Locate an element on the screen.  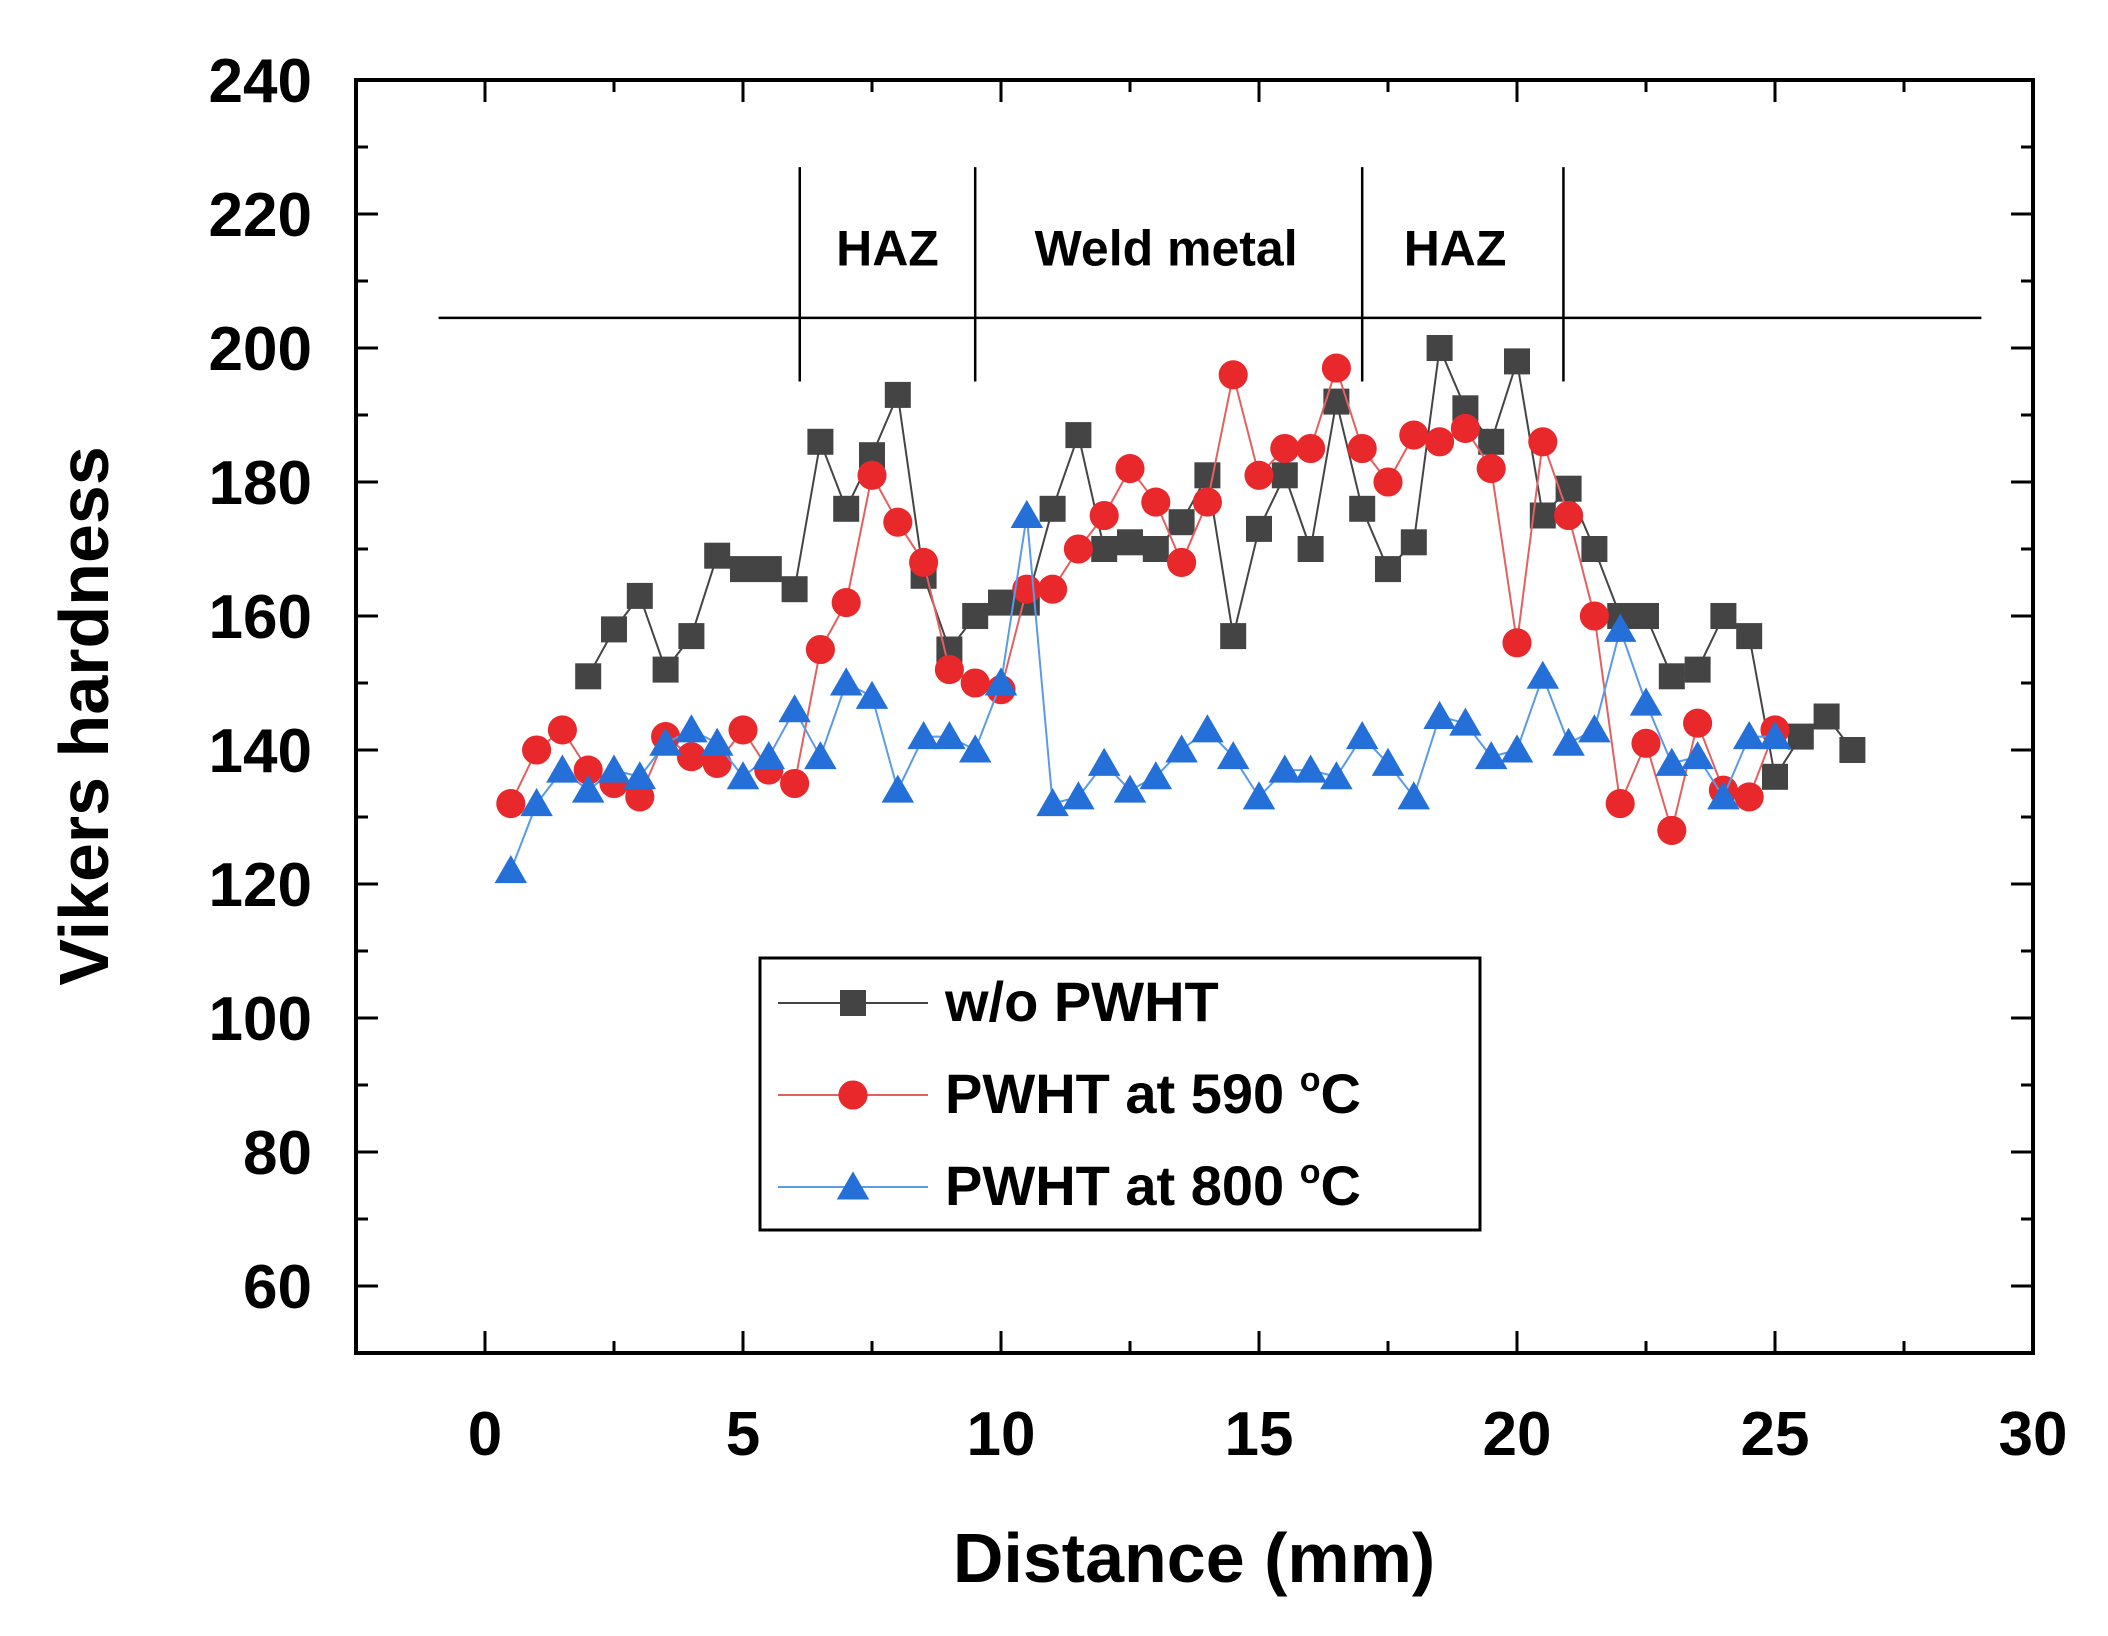
y-tick-label: 200 is located at coordinates (260, 349).